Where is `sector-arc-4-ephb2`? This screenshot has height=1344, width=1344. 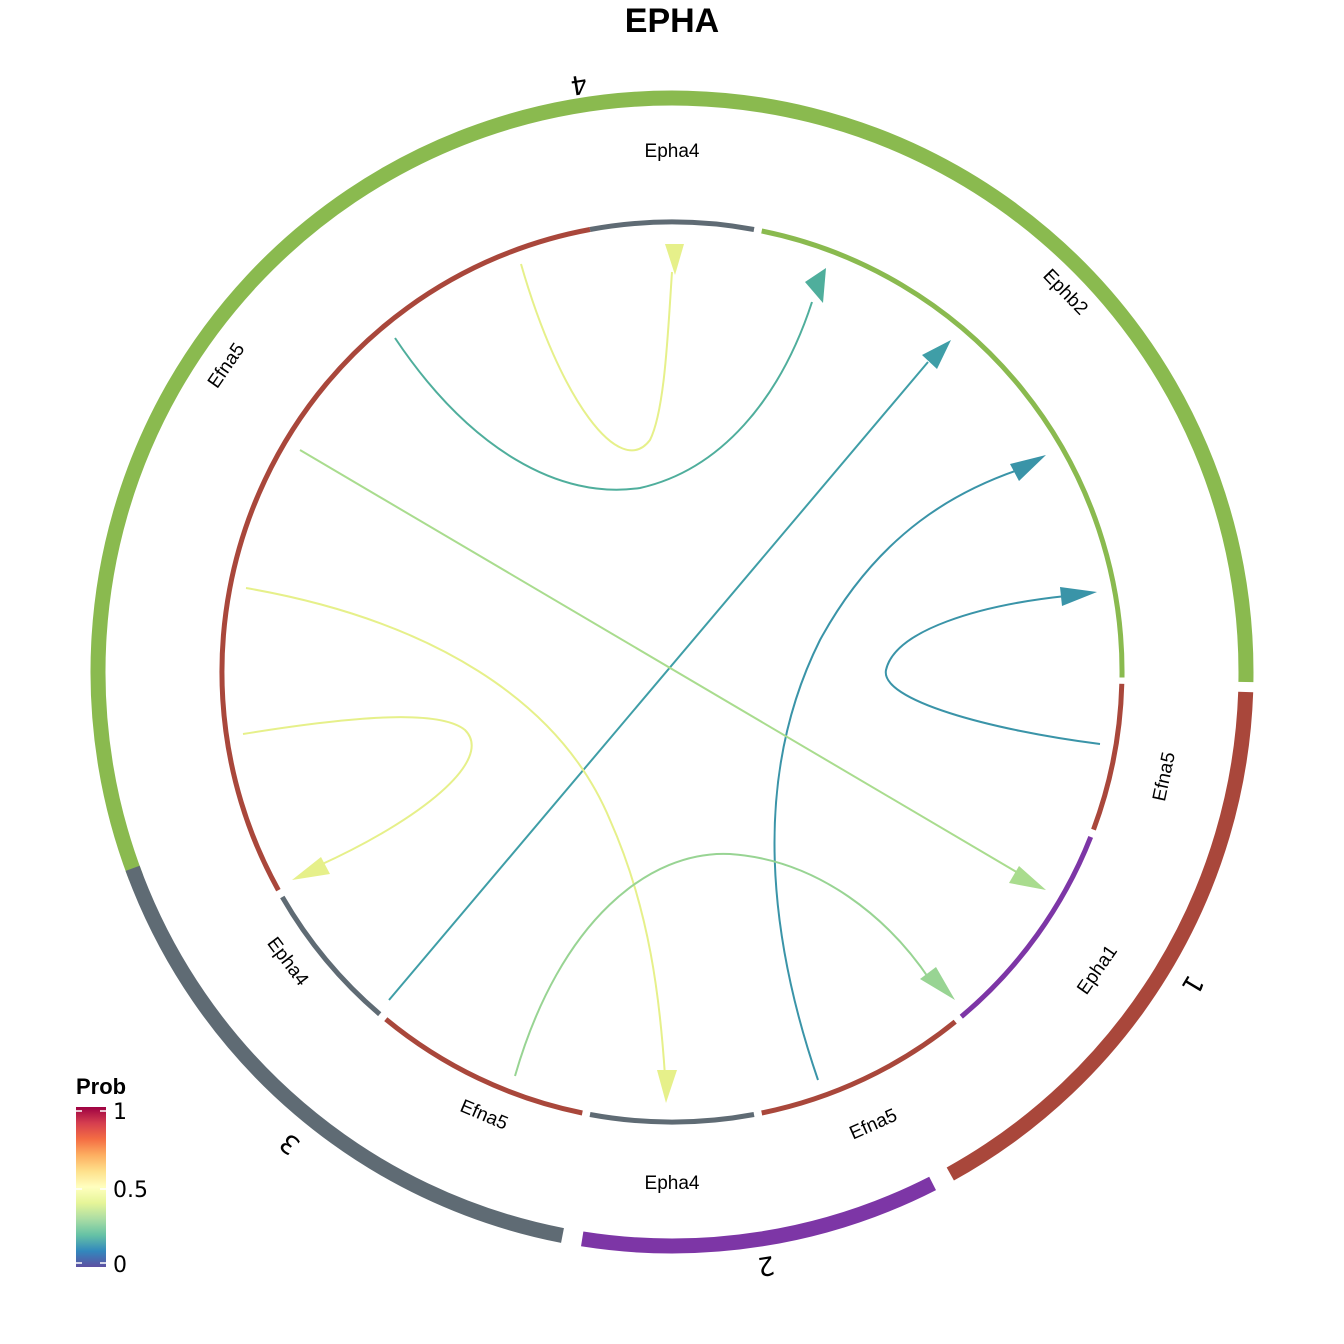
sector-arc-4-ephb2 is located at coordinates (943, 453).